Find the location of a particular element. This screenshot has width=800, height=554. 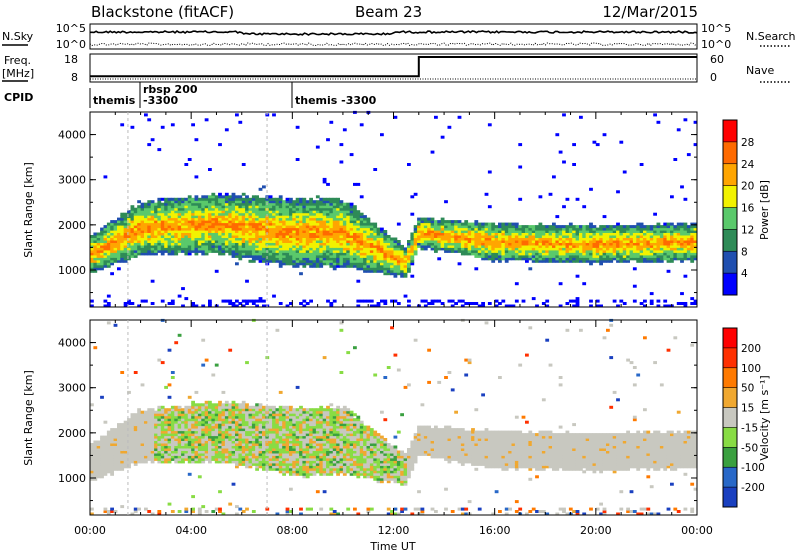

power-ytick-label: 1000 is located at coordinates (72, 270).